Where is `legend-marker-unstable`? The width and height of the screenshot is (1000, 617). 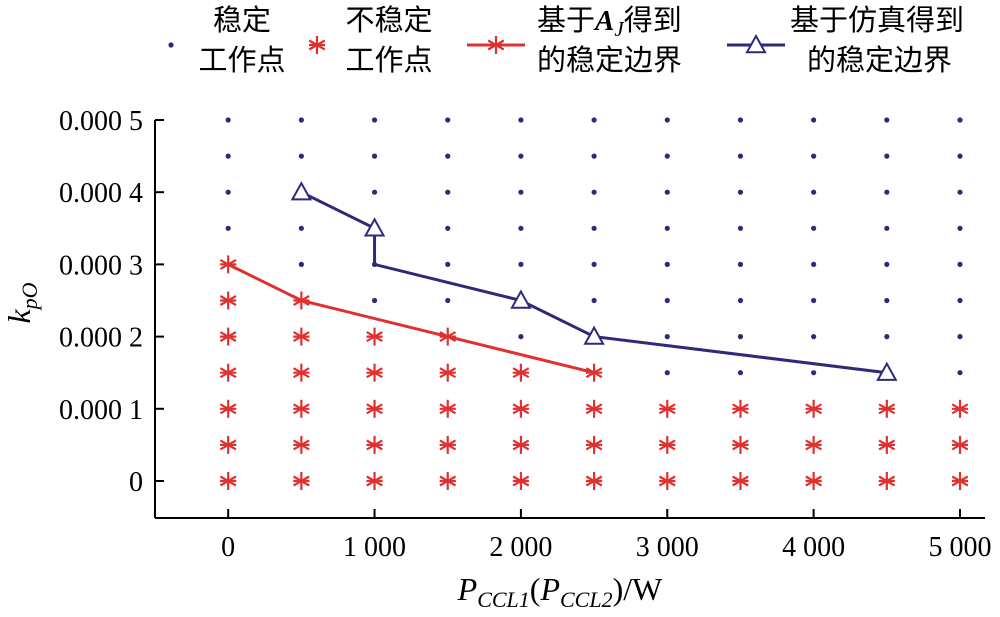 legend-marker-unstable is located at coordinates (317, 45).